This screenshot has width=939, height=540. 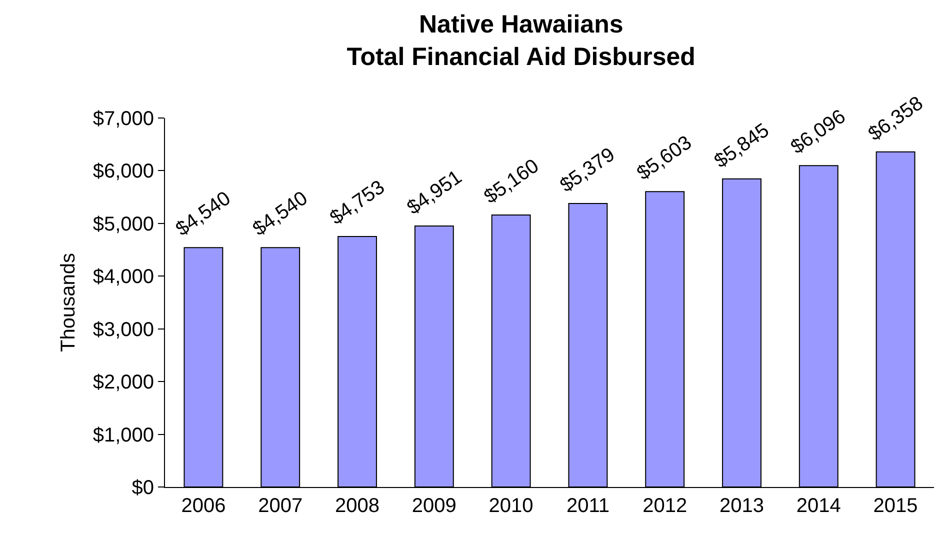 What do you see at coordinates (123, 435) in the screenshot?
I see `y-tick-label: $1,000` at bounding box center [123, 435].